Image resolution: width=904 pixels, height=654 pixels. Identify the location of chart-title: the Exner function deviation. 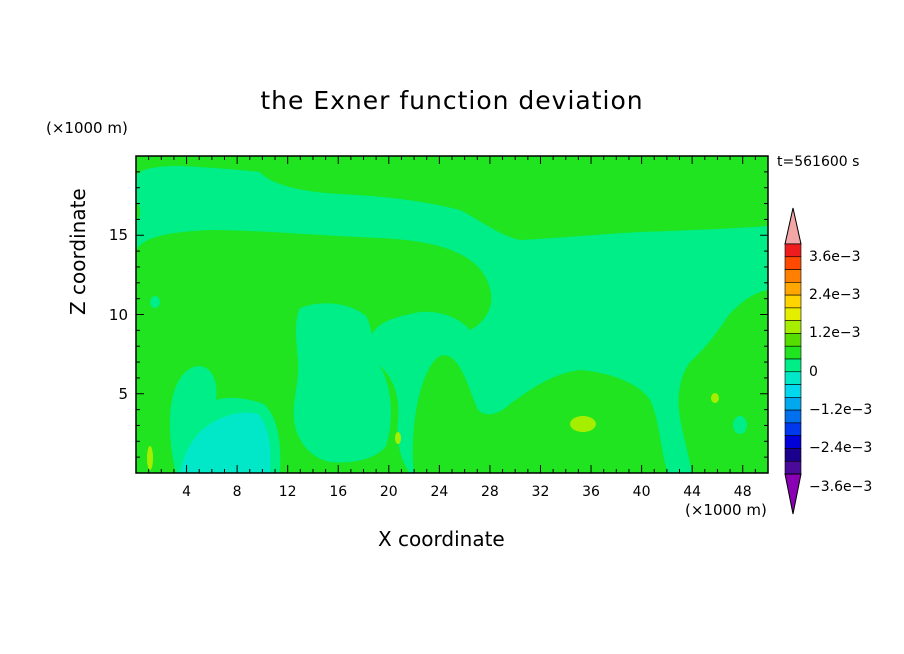
(452, 100).